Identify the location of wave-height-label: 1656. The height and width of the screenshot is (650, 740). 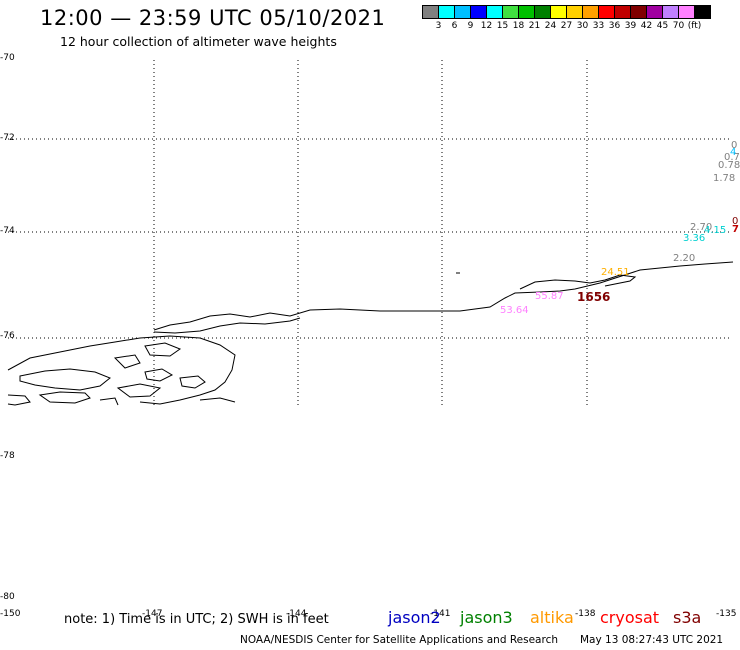
(594, 297).